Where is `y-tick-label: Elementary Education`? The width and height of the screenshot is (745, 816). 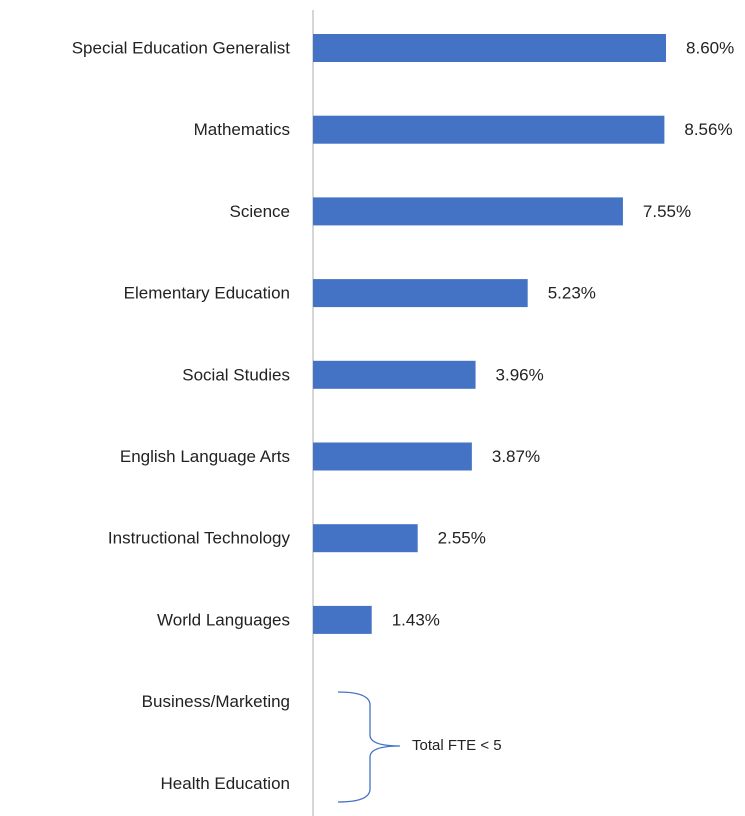
y-tick-label: Elementary Education is located at coordinates (207, 293).